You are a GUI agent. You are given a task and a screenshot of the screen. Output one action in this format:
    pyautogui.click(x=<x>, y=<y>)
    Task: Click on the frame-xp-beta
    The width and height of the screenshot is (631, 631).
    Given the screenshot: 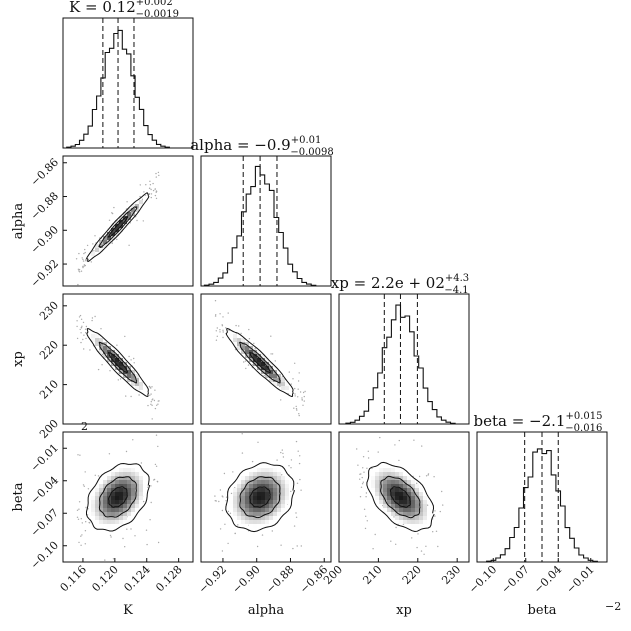 What is the action you would take?
    pyautogui.click(x=404, y=497)
    